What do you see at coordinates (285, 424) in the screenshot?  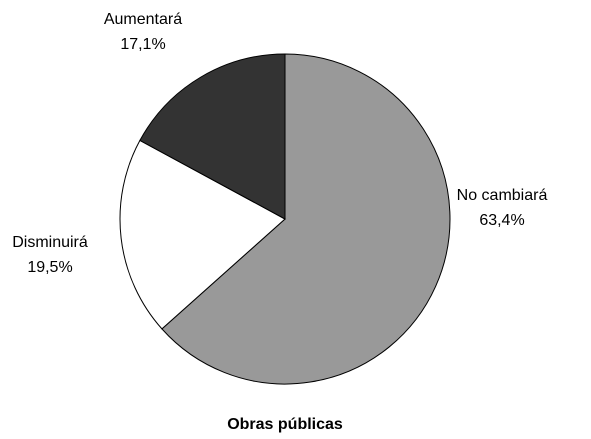 I see `chart-title: Obras públicas` at bounding box center [285, 424].